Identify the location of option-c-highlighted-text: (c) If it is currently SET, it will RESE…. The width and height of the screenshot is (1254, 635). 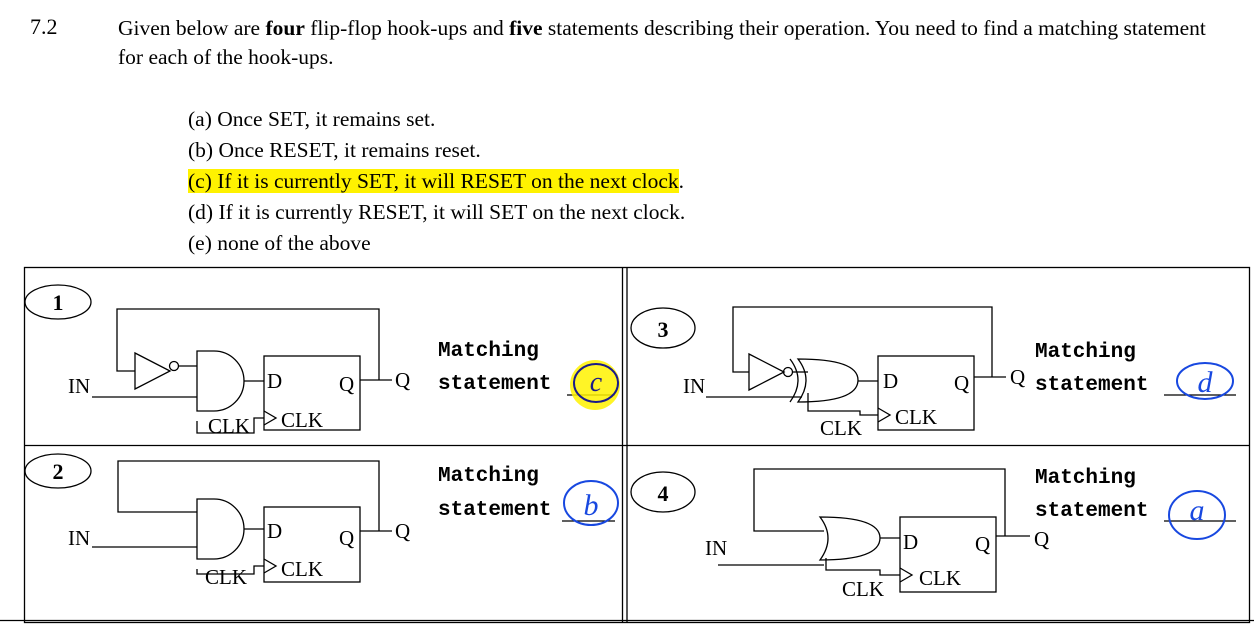
(433, 181).